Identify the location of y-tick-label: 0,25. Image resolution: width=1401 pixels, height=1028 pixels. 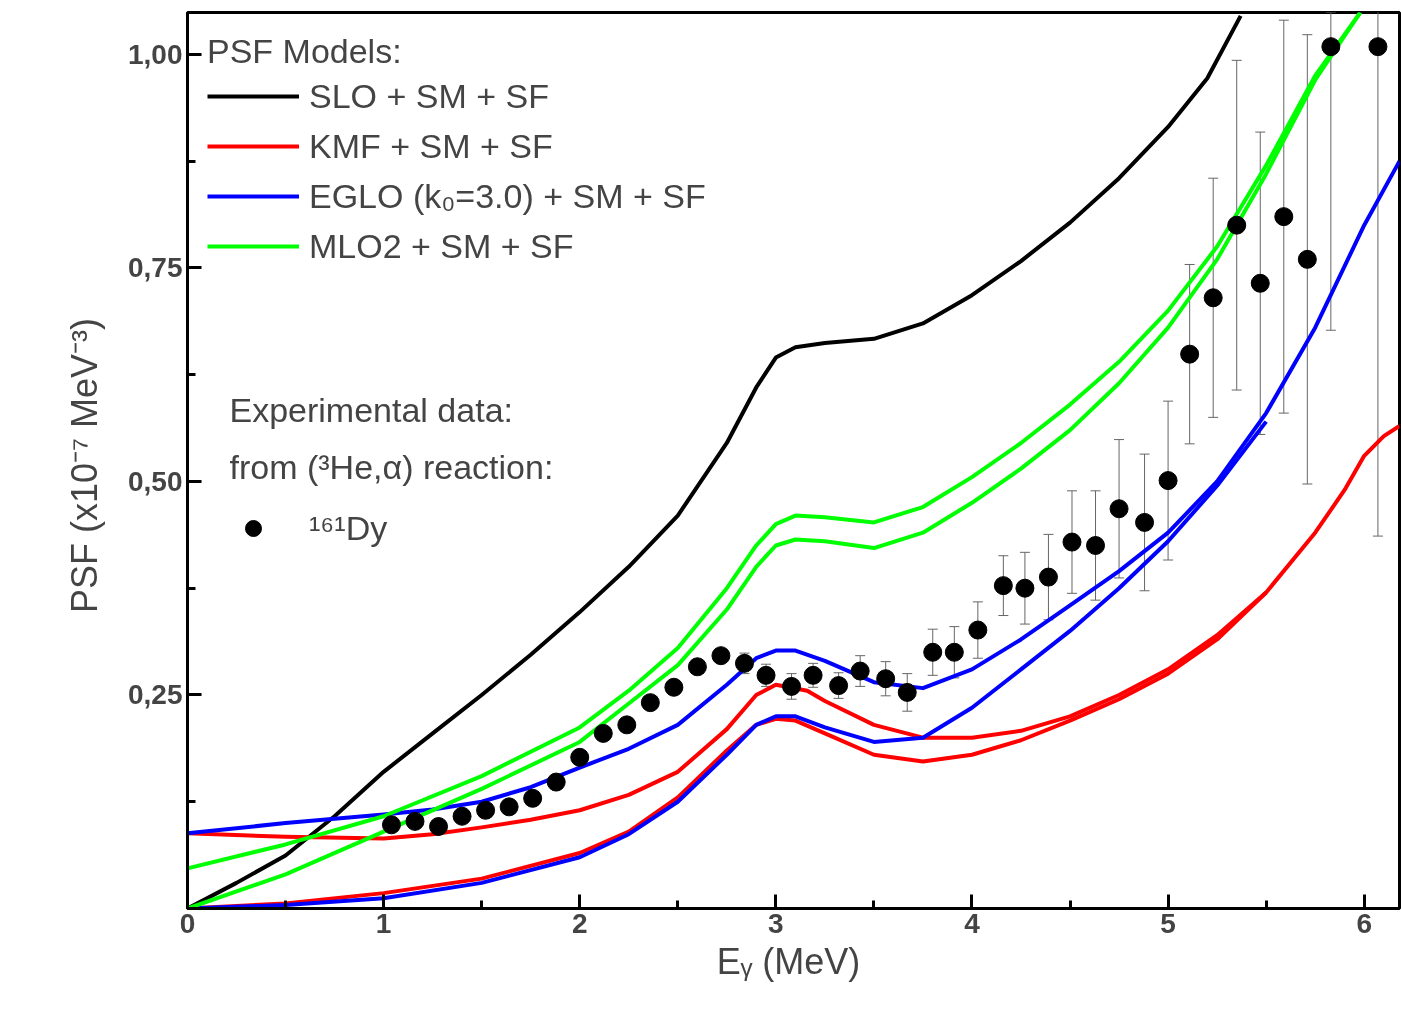
(155, 695).